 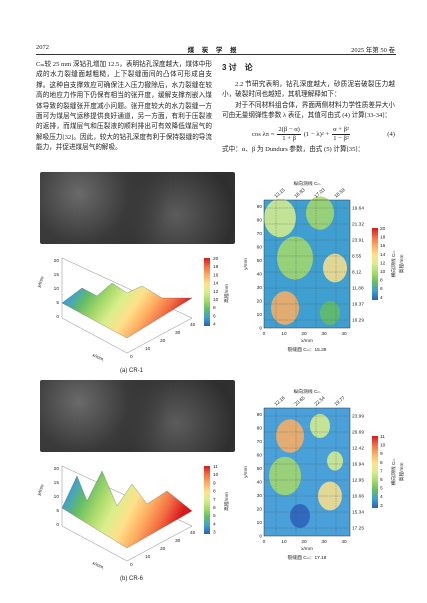 What do you see at coordinates (289, 130) in the screenshot?
I see `eq-num: 2(β − α)` at bounding box center [289, 130].